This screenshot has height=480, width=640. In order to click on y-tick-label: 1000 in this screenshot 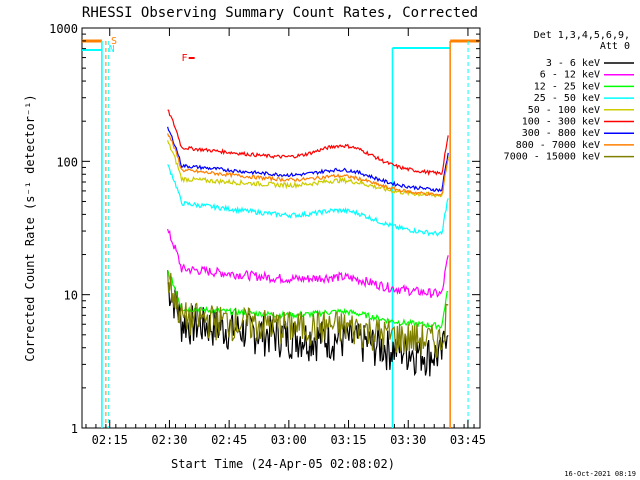, I will do `click(63, 29)`.